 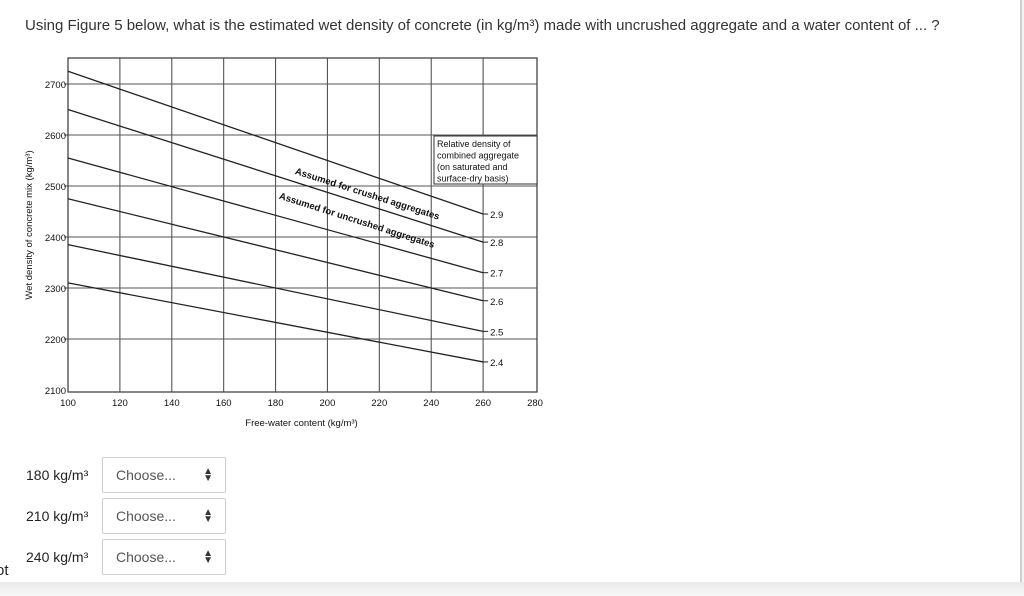 I want to click on answer-row-1: 180 kg/m³ Choose... ▲ ▼, so click(x=126, y=475).